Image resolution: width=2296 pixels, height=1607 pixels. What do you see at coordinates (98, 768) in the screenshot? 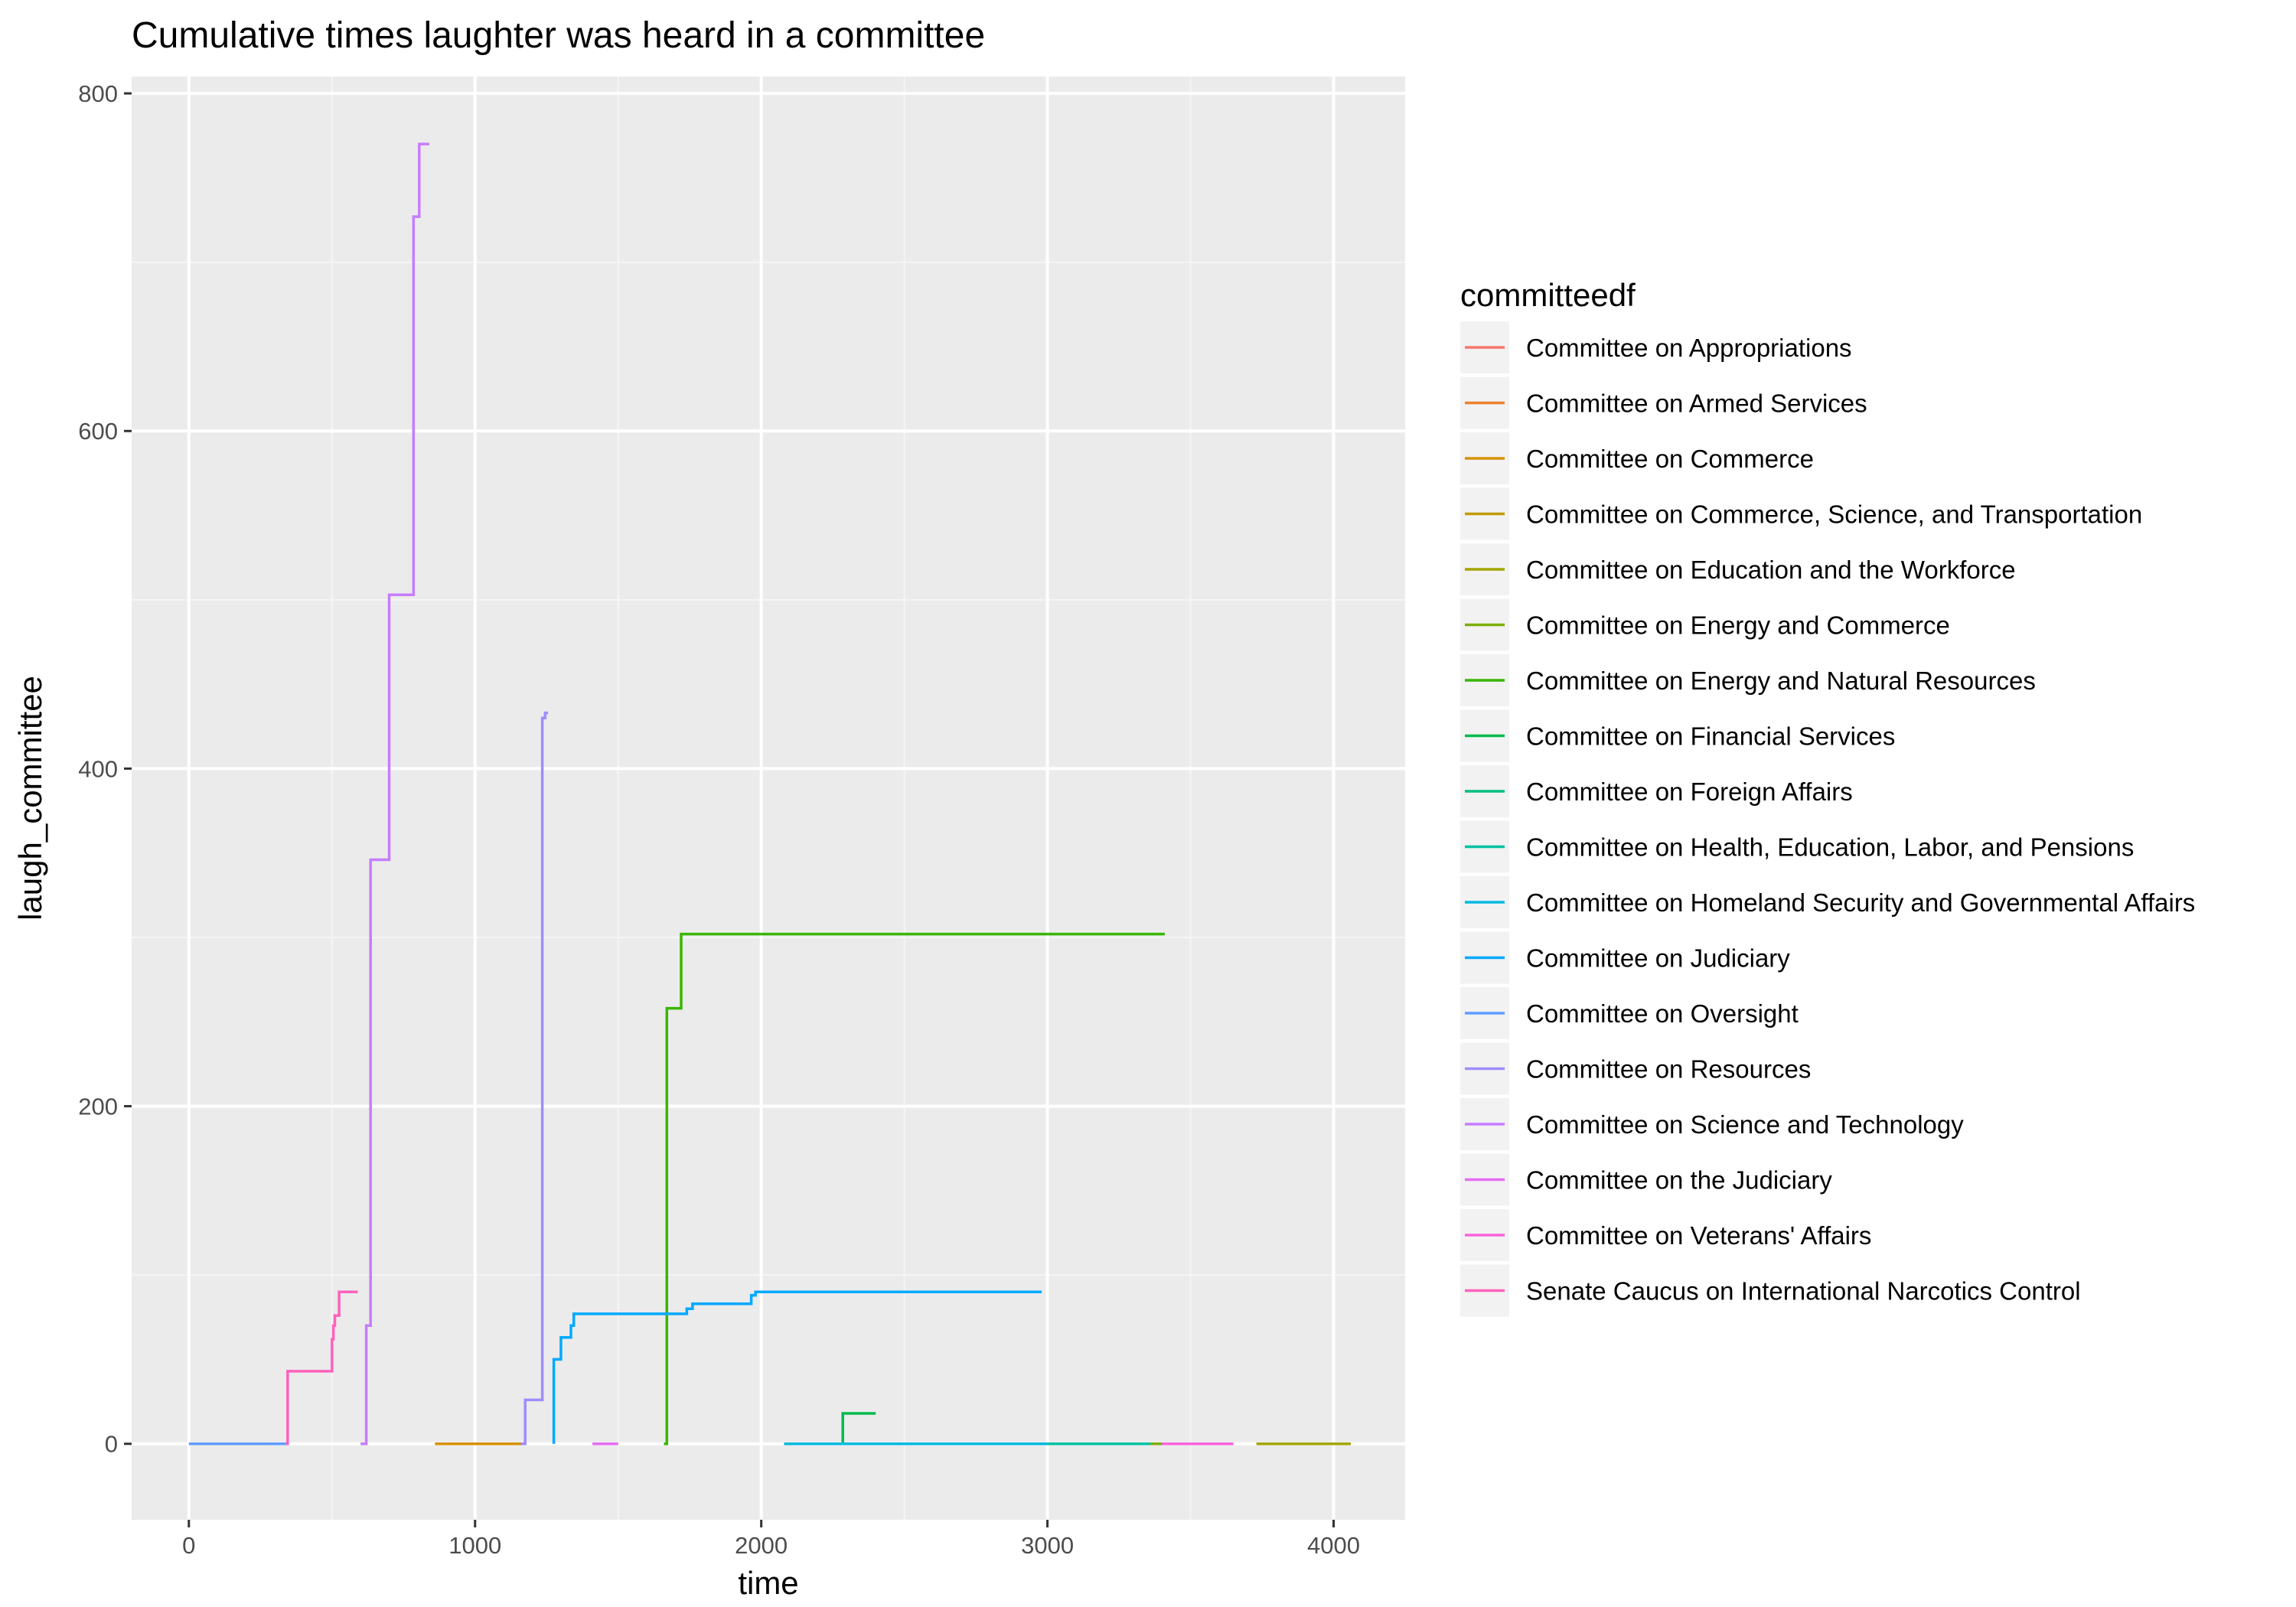
I see `y-tick-label: 400` at bounding box center [98, 768].